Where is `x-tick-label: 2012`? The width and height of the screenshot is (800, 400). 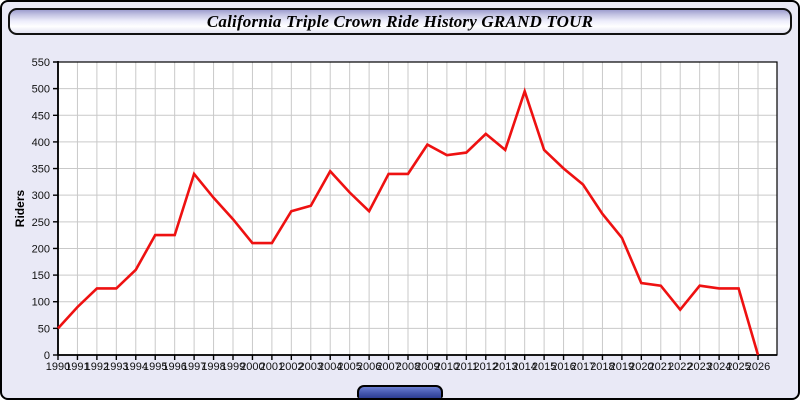 x-tick-label: 2012 is located at coordinates (486, 367).